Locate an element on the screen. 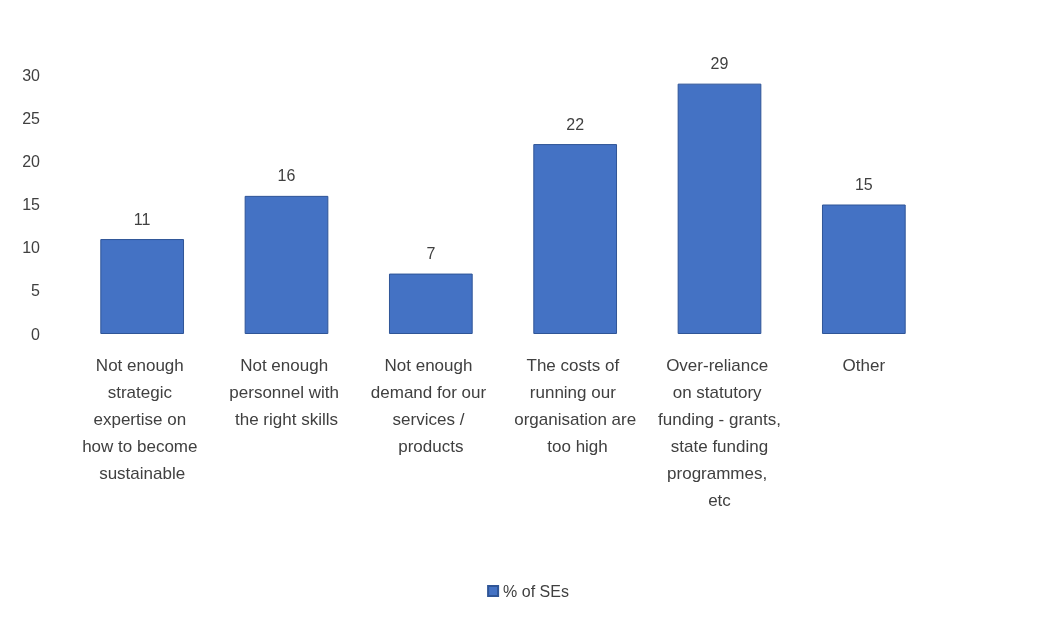  x-tick-label: Other is located at coordinates (864, 365).